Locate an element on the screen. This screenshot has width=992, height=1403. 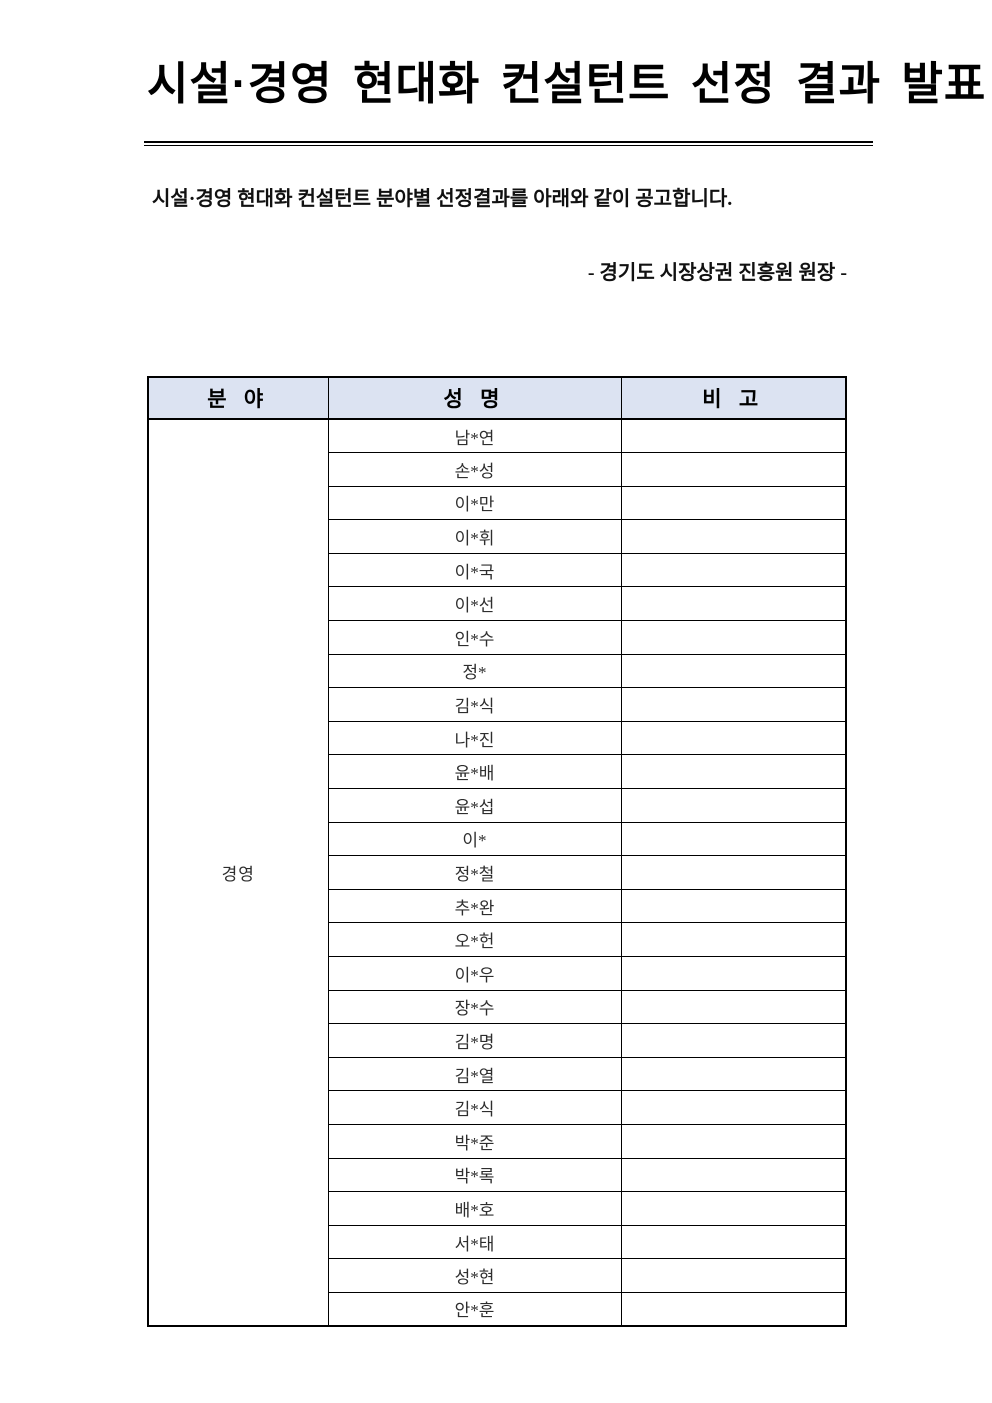
name-cell: 정* is located at coordinates (474, 671).